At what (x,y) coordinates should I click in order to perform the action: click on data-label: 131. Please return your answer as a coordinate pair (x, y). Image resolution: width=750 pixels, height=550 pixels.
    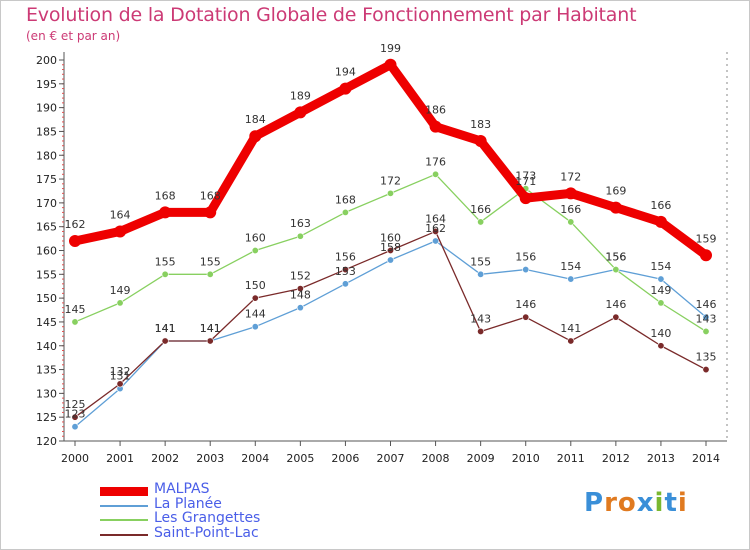
    Looking at the image, I should click on (120, 376).